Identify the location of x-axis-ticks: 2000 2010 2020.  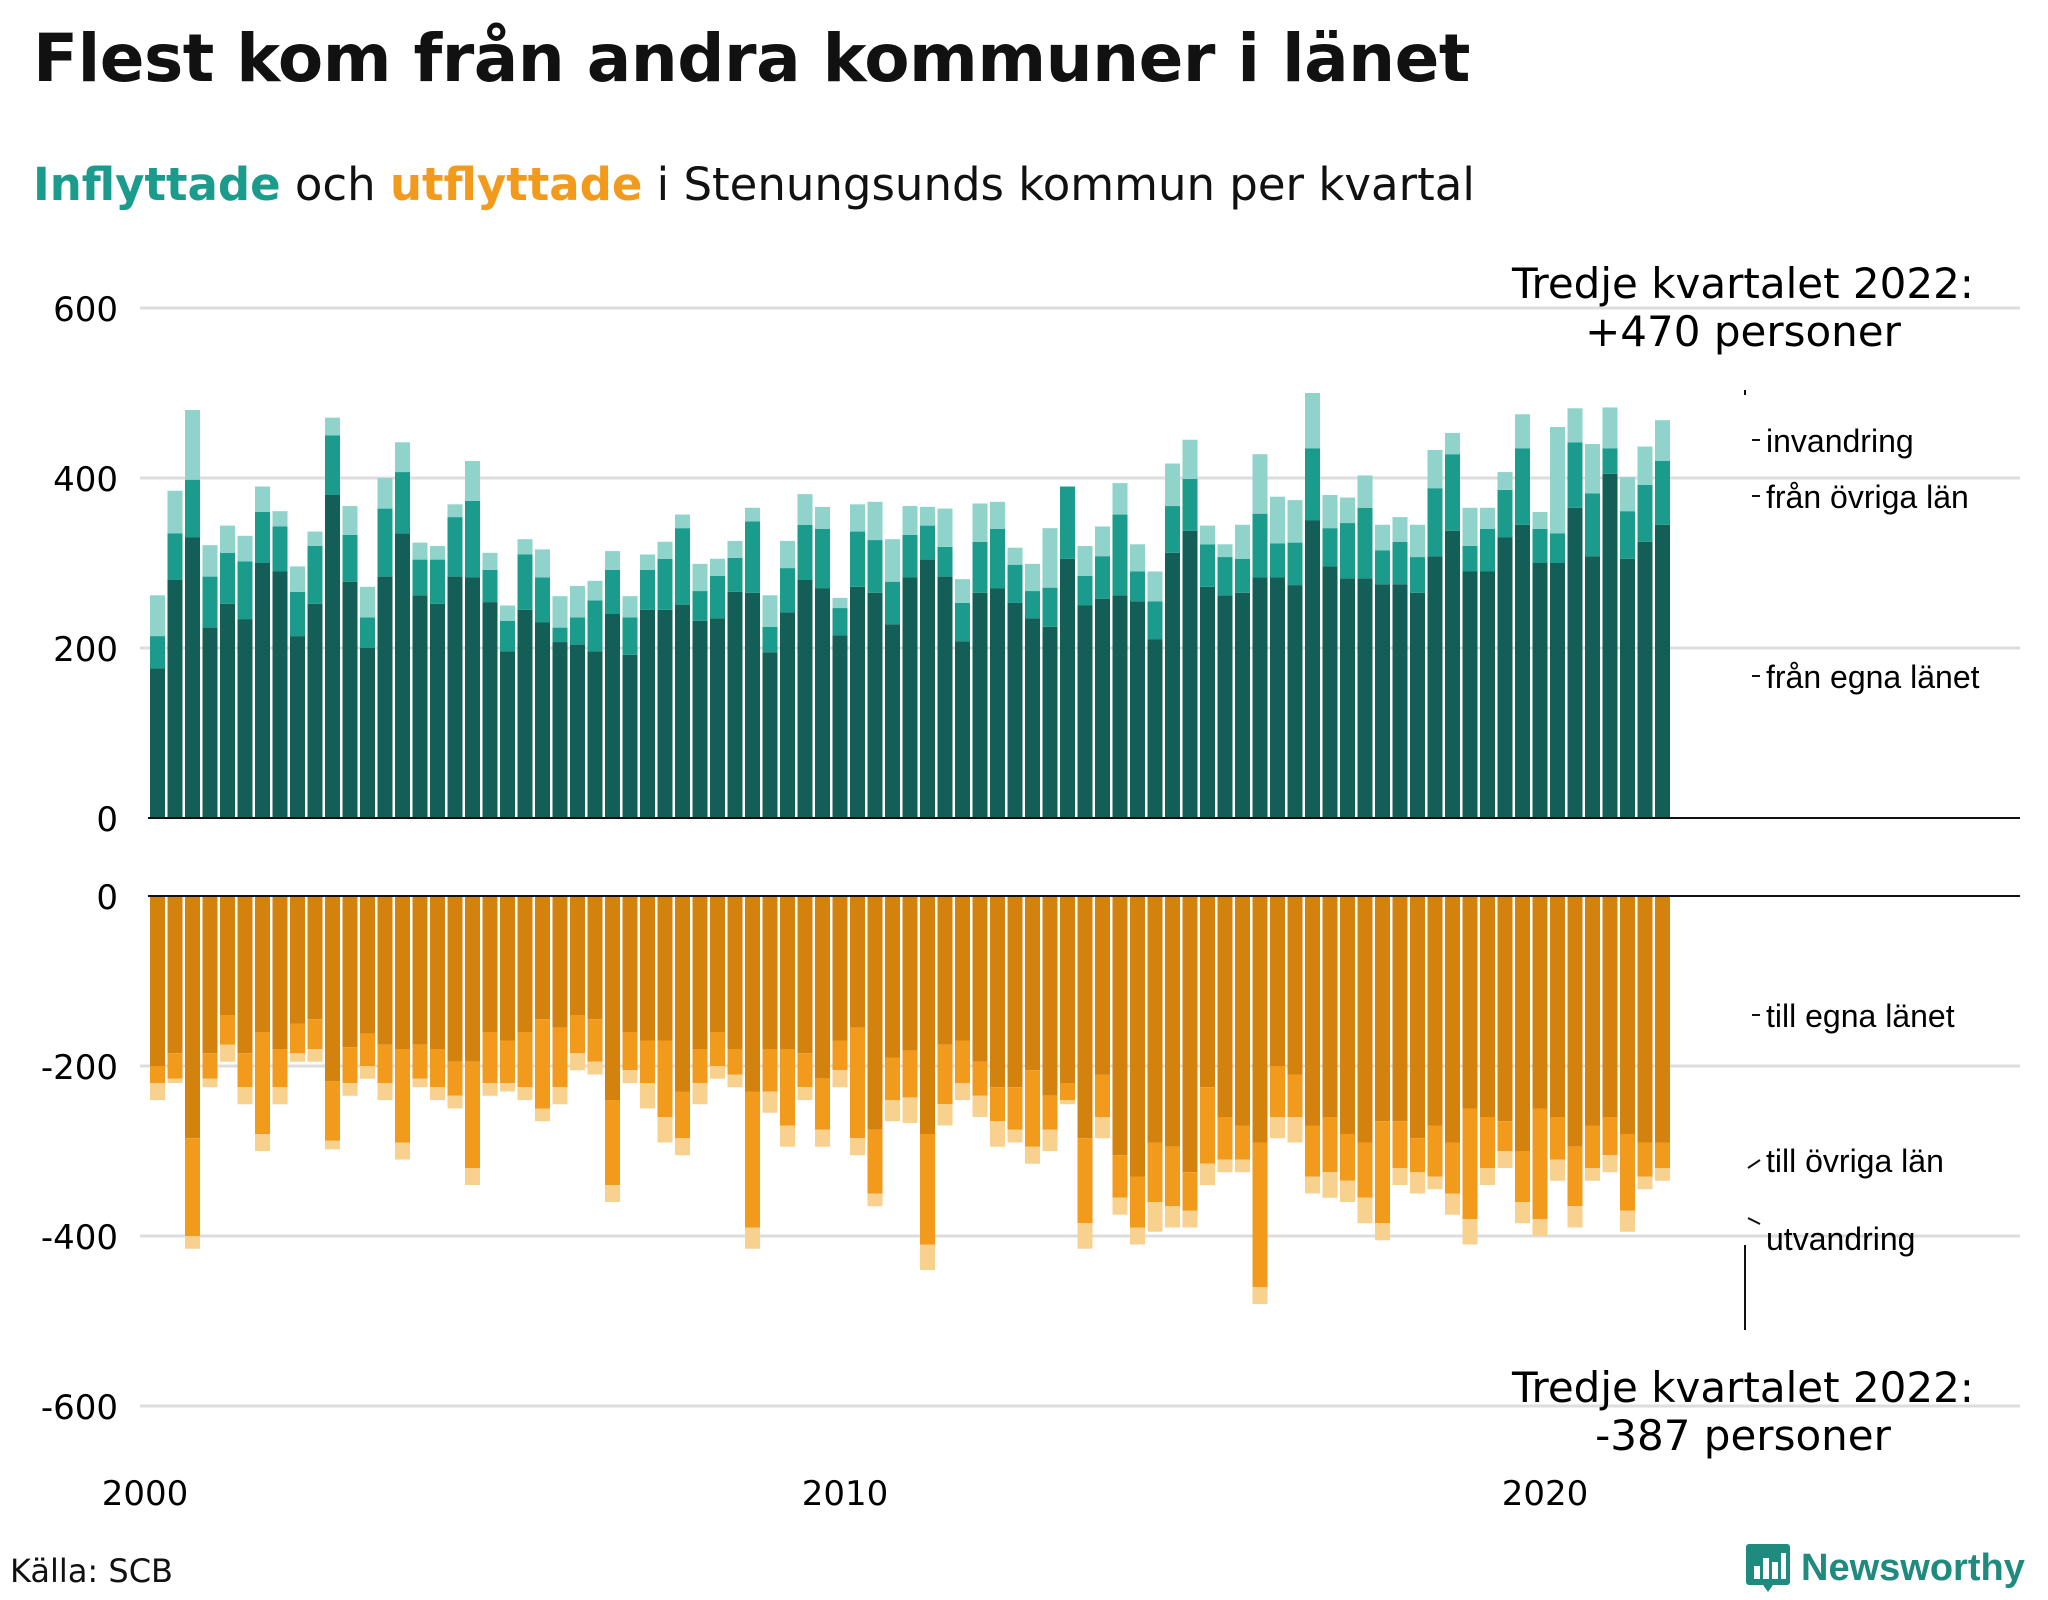
(845, 1494).